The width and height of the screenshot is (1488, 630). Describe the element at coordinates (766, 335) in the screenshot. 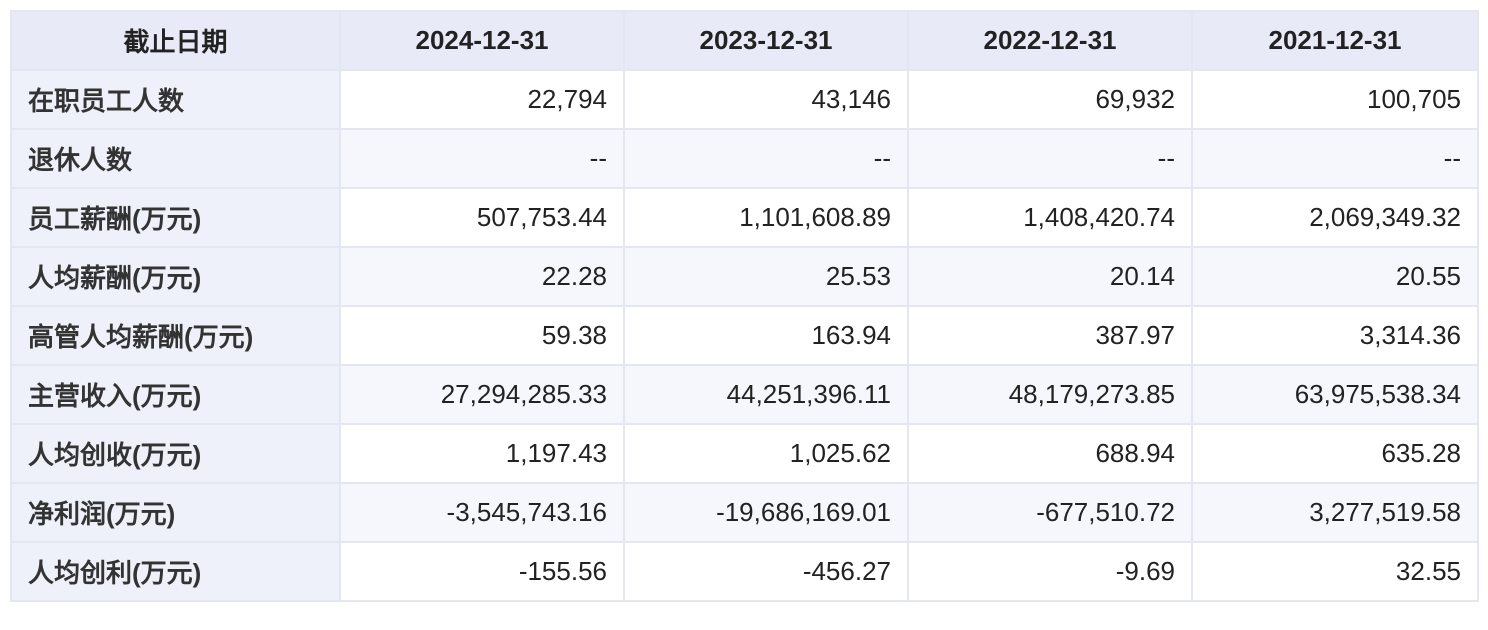

I see `cell: 163.94` at that location.